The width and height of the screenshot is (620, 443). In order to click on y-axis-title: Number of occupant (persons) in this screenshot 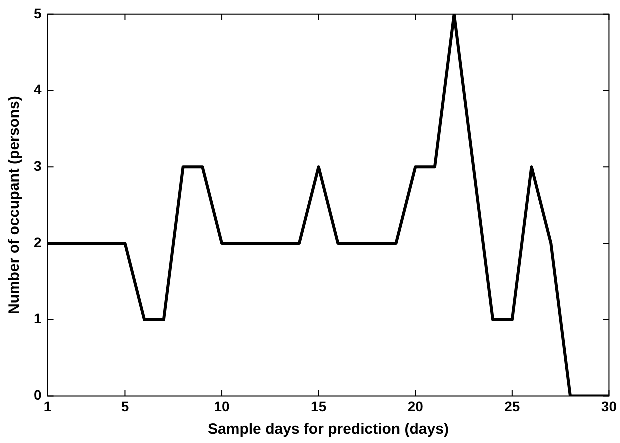, I will do `click(15, 205)`.